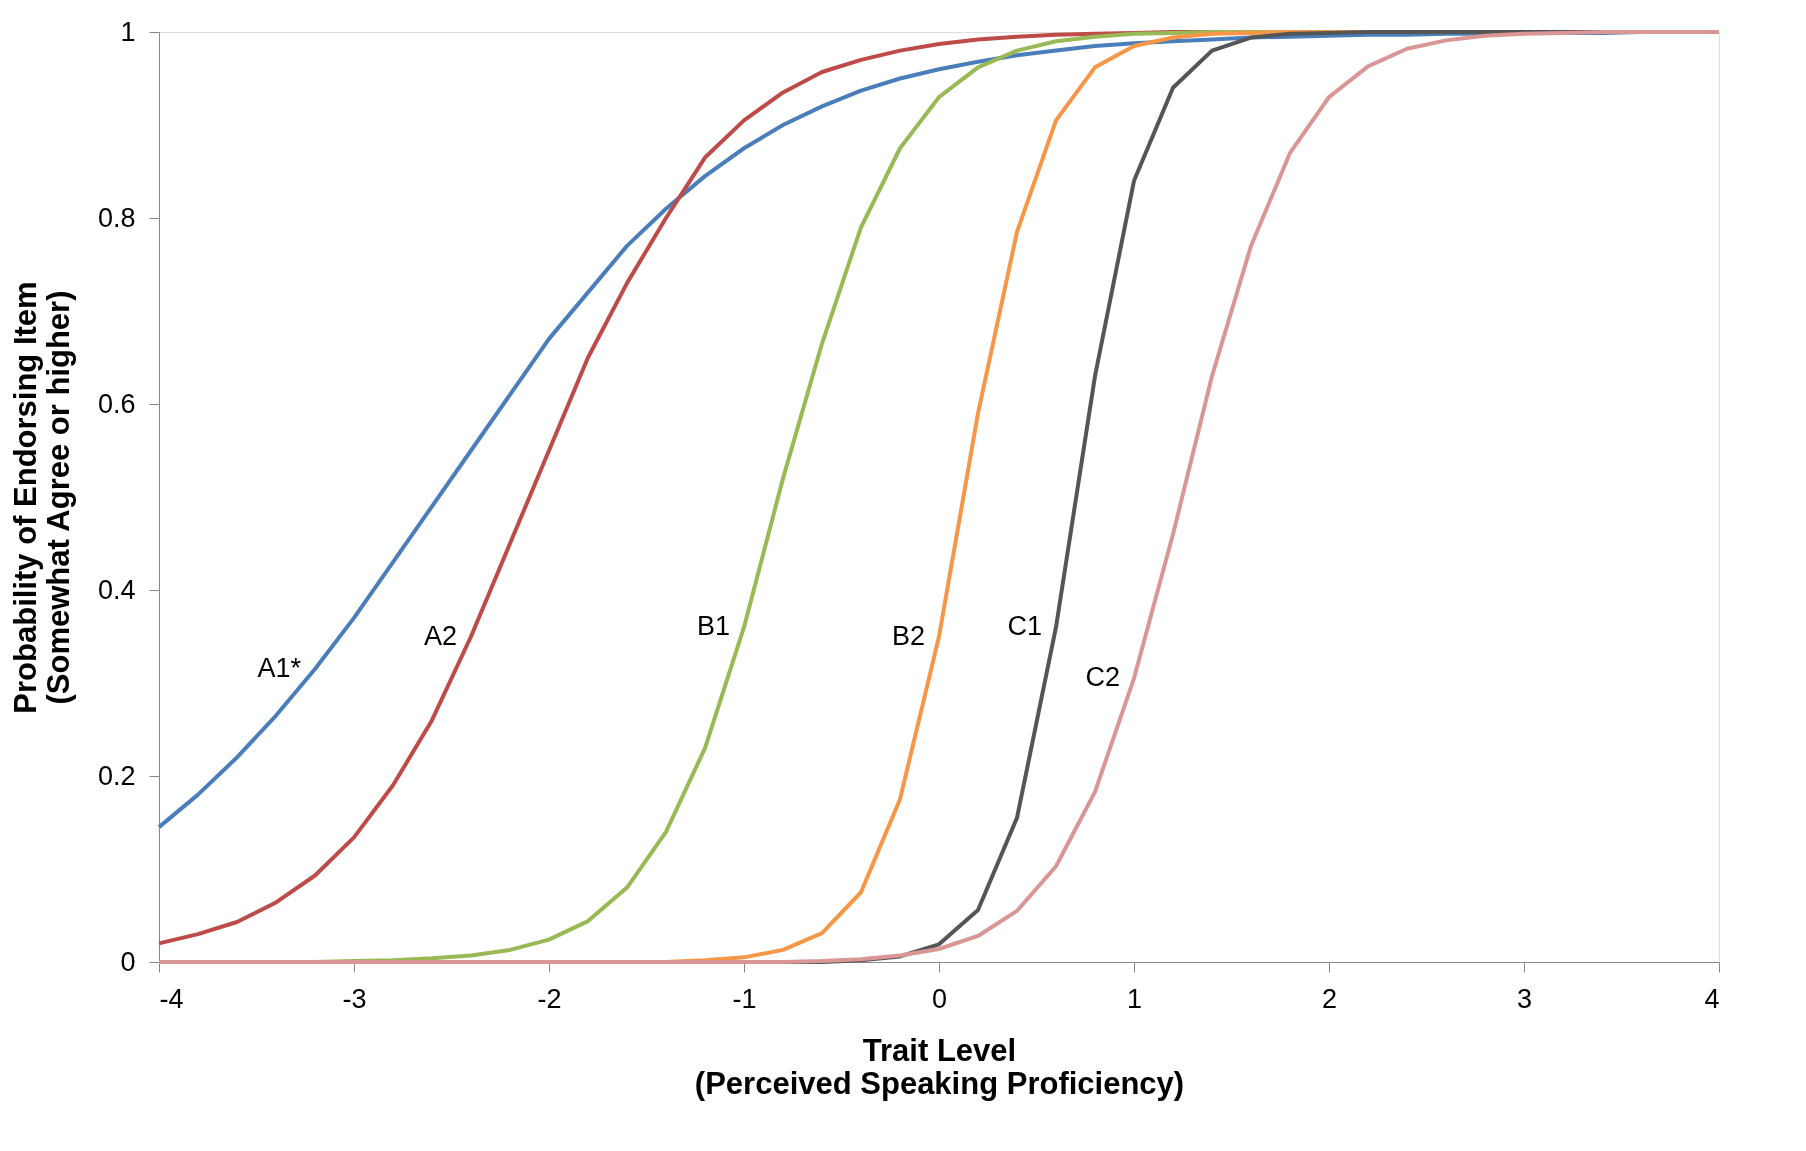 The width and height of the screenshot is (1806, 1151). I want to click on x-tick-label: 4, so click(1712, 998).